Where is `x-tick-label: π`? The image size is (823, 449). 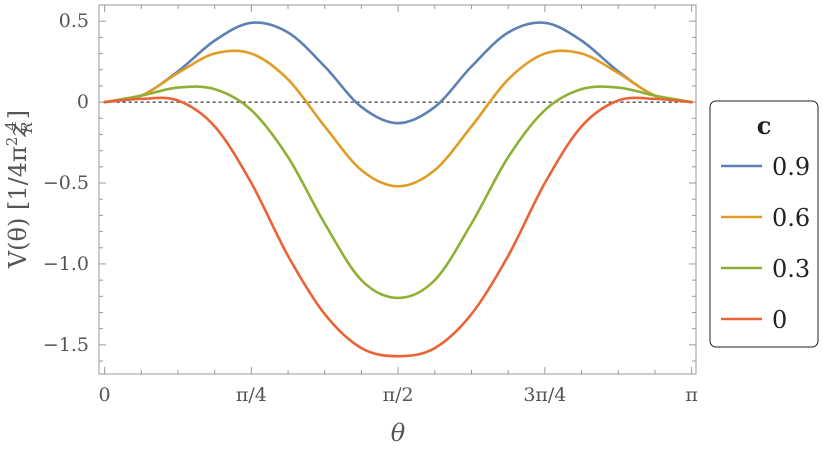
x-tick-label: π is located at coordinates (691, 395).